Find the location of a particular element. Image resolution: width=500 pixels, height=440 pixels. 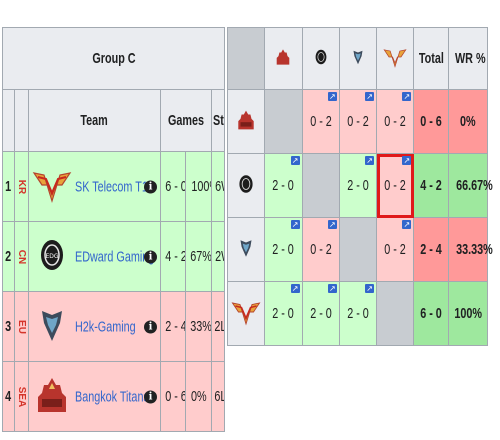

wr-cell: 100% is located at coordinates (468, 313).